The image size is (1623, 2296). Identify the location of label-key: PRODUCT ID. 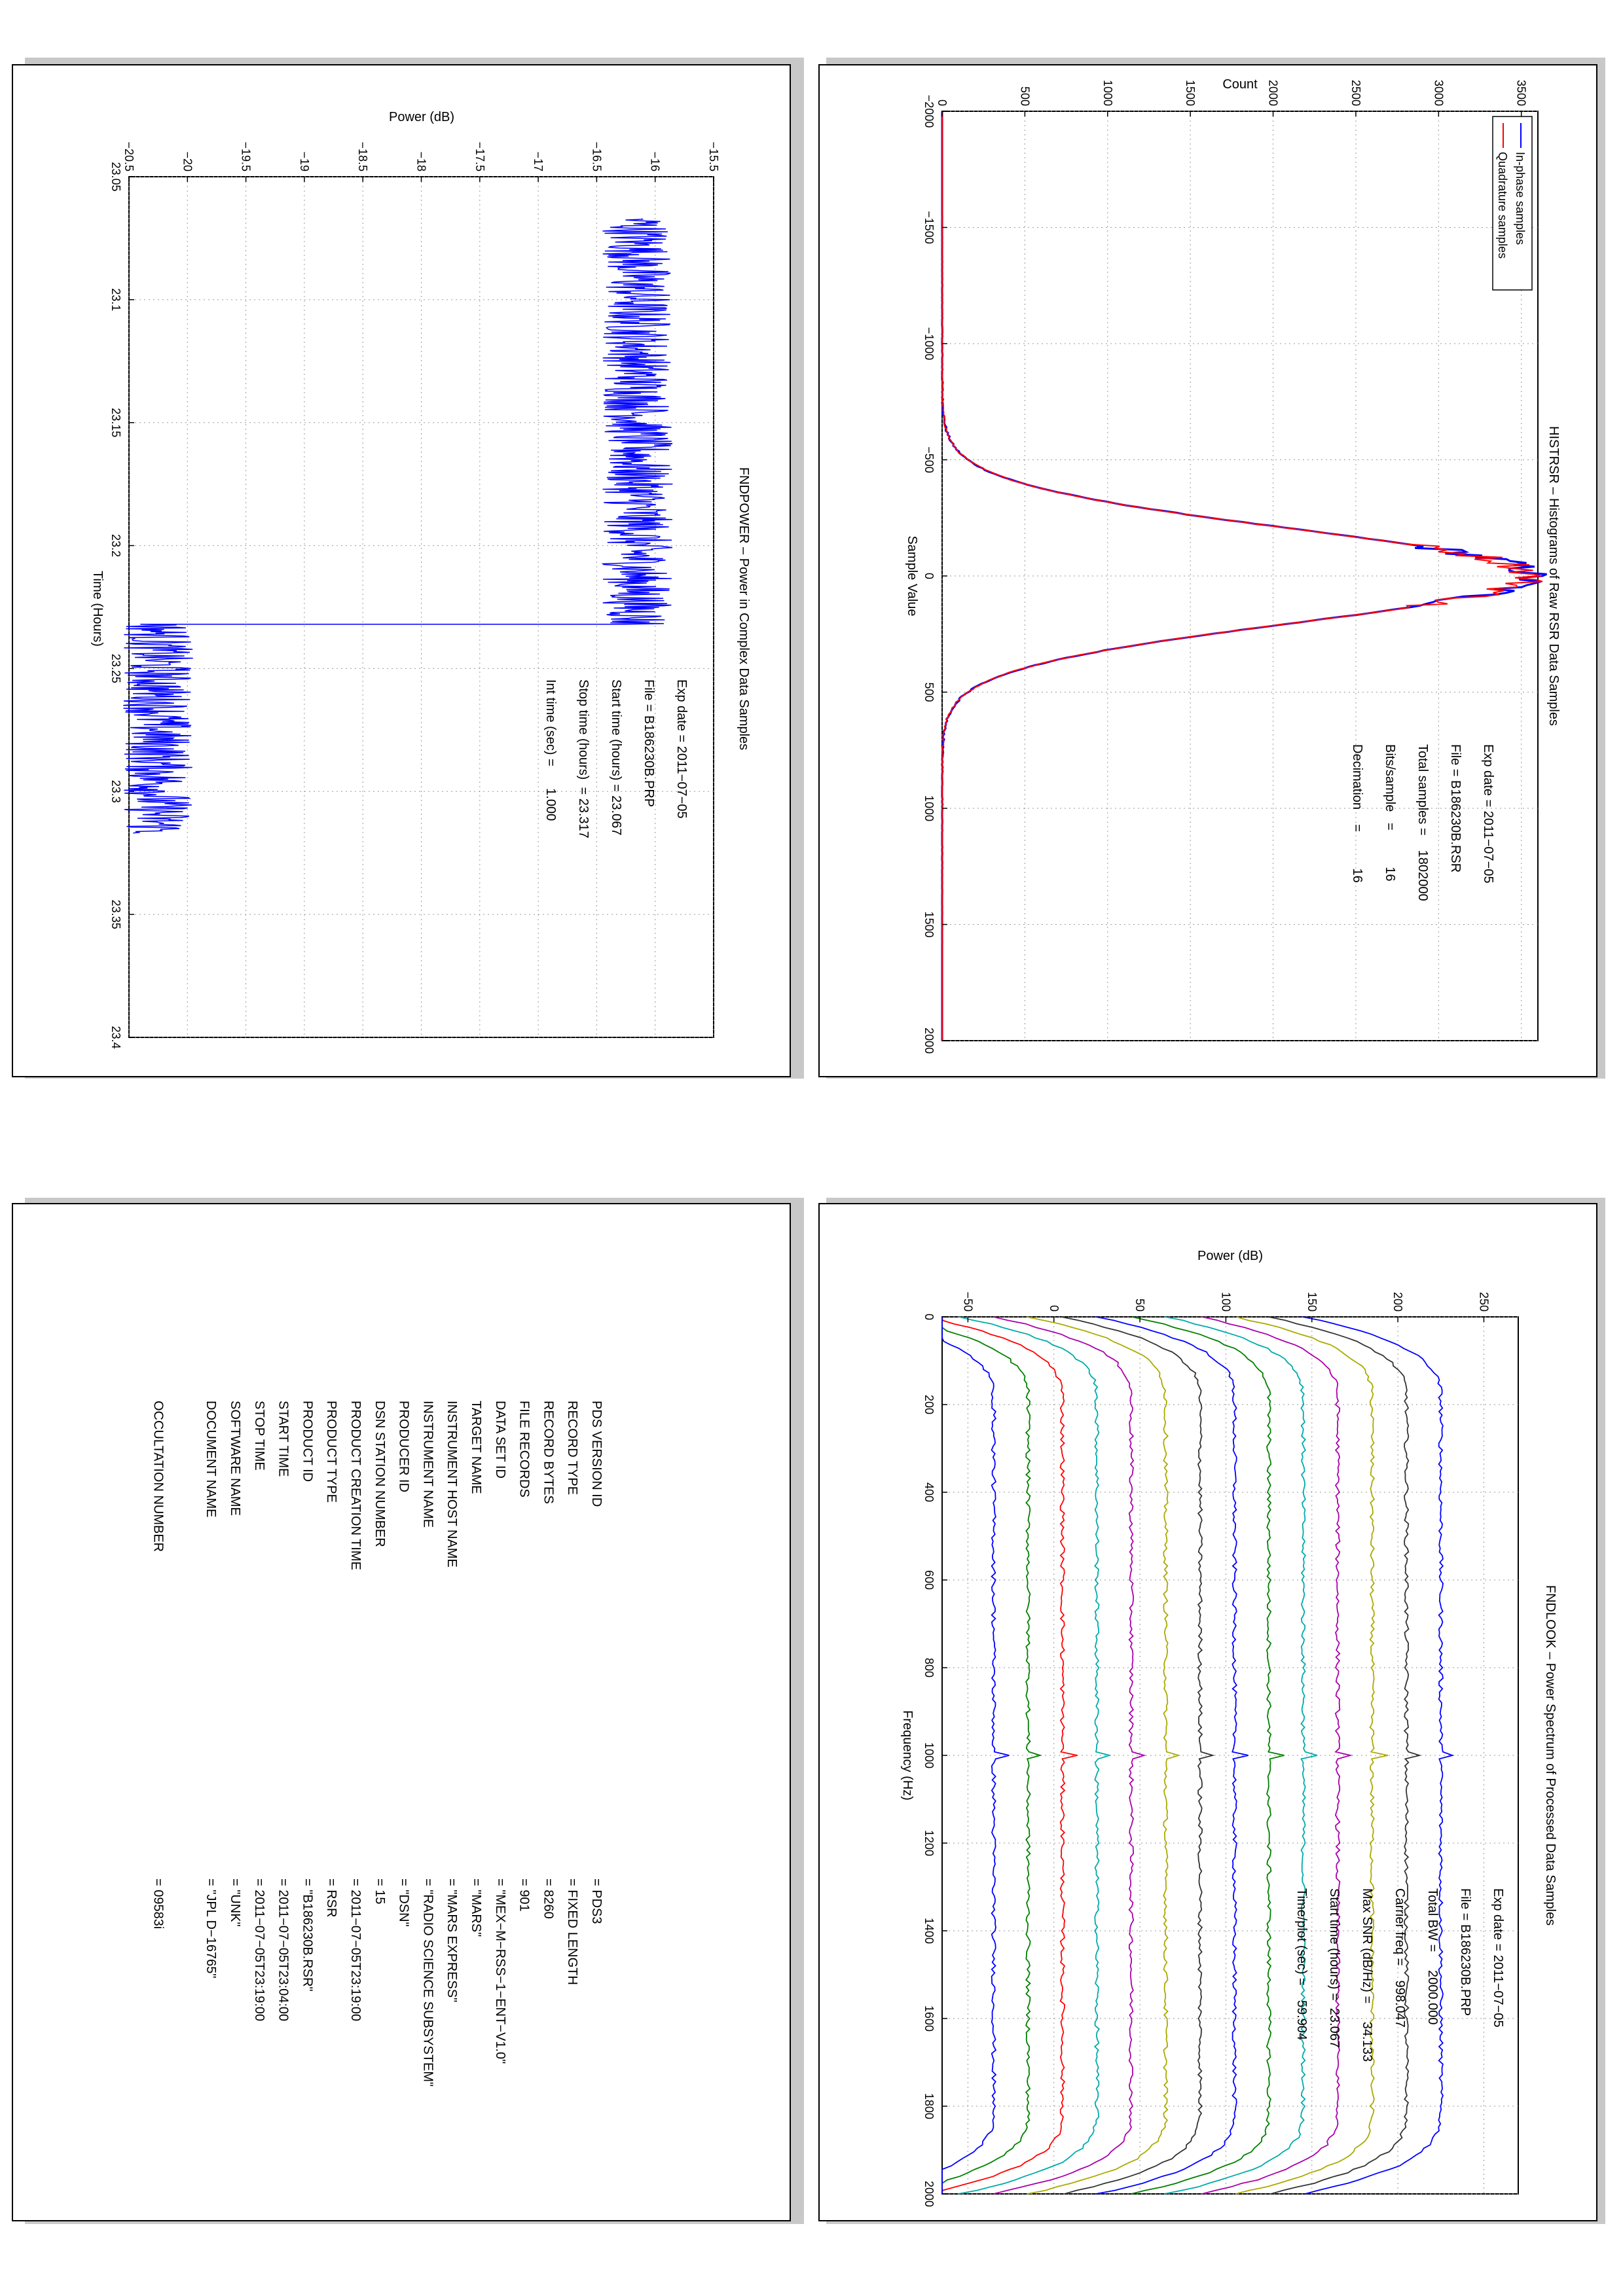
(307, 1441).